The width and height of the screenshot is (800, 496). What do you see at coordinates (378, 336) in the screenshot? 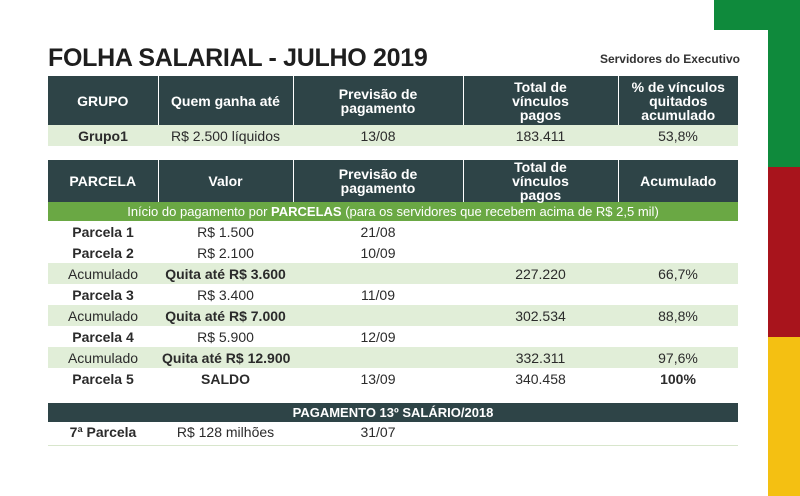
I see `cell-previsao: 12/09` at bounding box center [378, 336].